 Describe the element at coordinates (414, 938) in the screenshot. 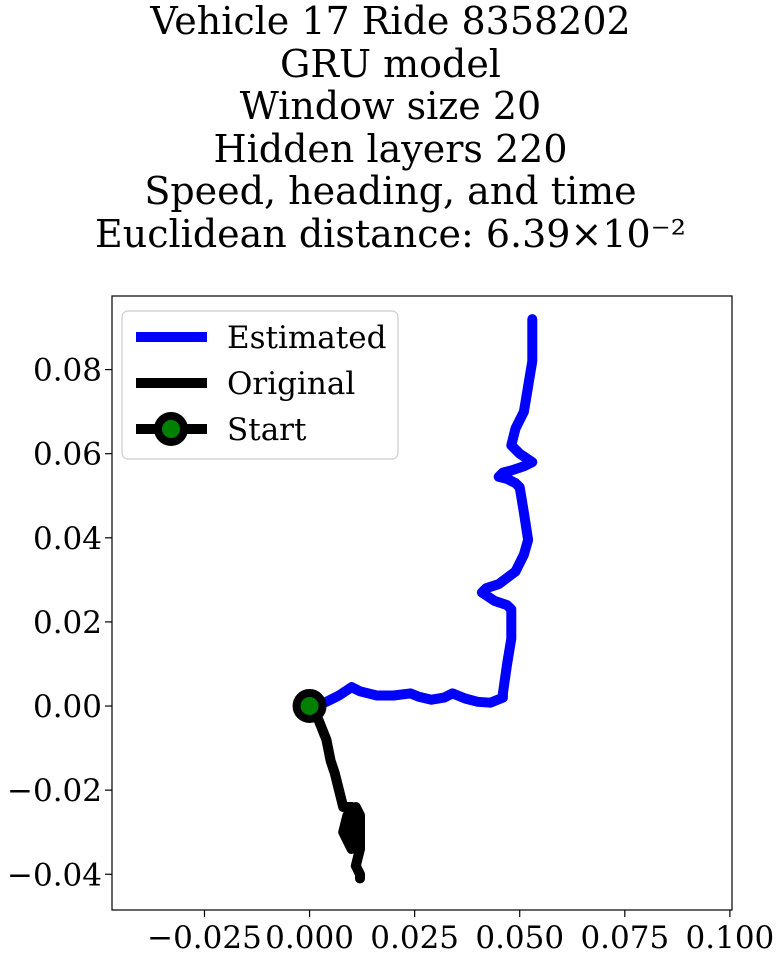

I see `x-tick-label: 0.025` at that location.